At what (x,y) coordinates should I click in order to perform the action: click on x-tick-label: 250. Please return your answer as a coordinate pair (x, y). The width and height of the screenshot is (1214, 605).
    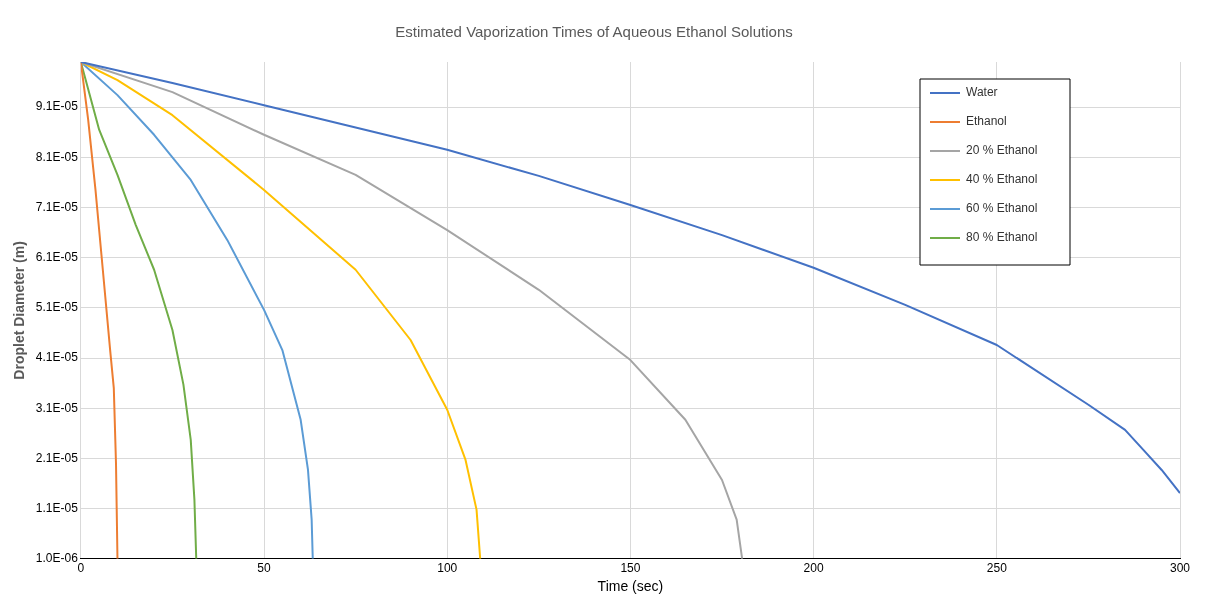
    Looking at the image, I should click on (997, 568).